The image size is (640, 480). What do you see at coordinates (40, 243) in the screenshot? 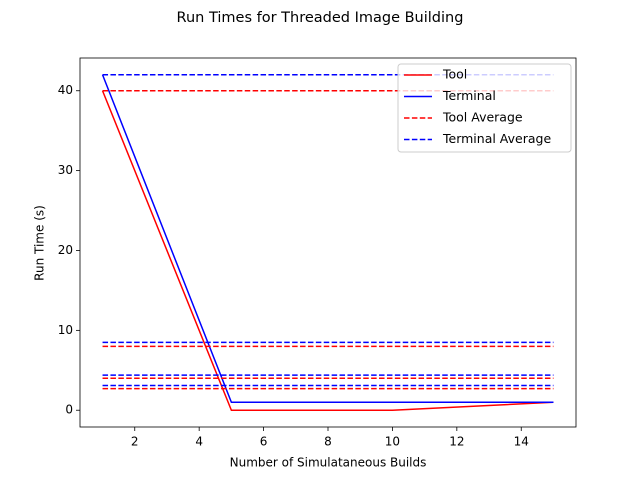
I see `y-axis-label: Run Time (s)` at bounding box center [40, 243].